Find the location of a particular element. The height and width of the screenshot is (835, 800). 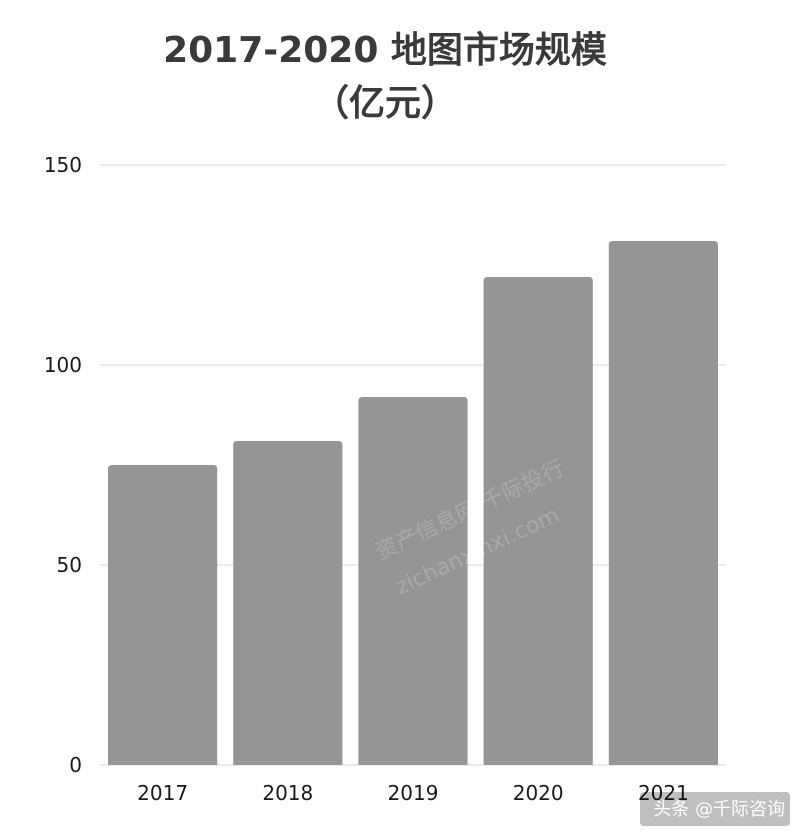

x-tick-label: 2018 is located at coordinates (287, 793).